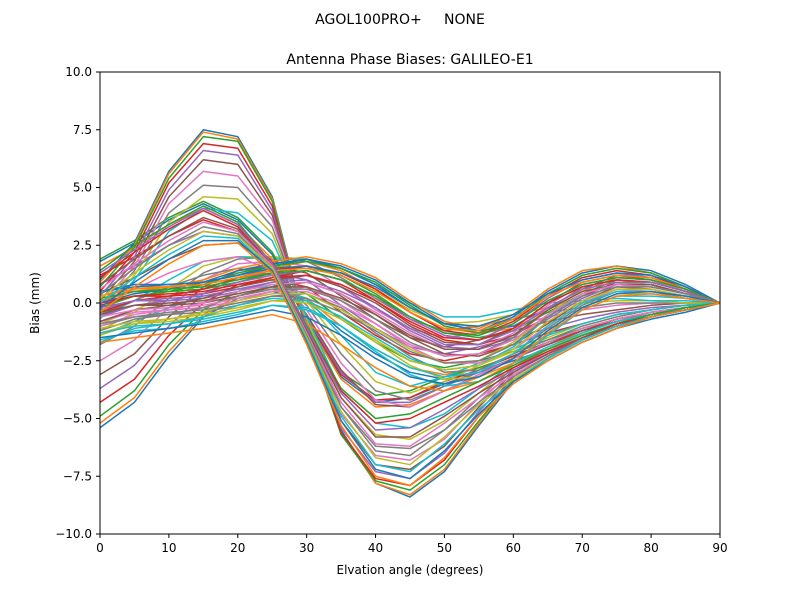  I want to click on x-axis-label: Elvation angle (degrees), so click(410, 570).